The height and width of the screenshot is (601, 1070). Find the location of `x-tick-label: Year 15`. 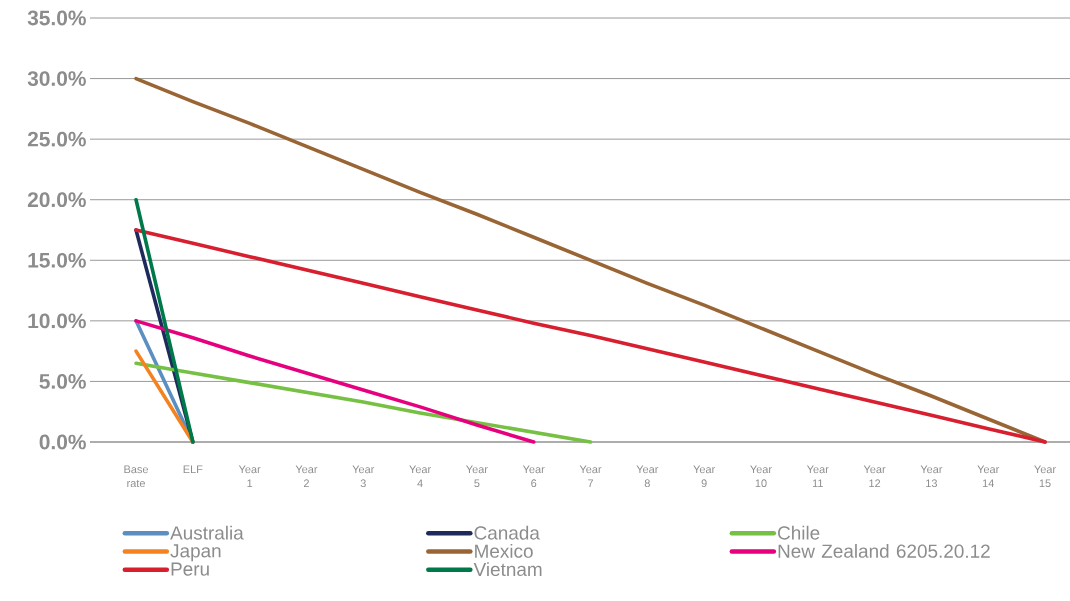

x-tick-label: Year 15 is located at coordinates (1045, 476).